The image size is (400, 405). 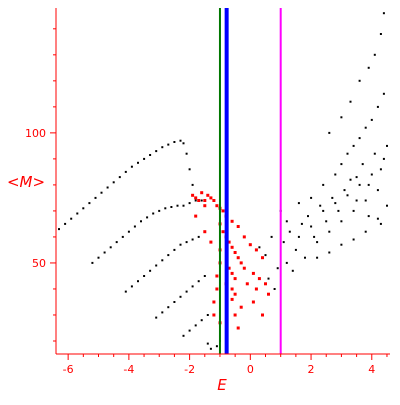 What do you see at coordinates (222, 385) in the screenshot?
I see `x-axis-title: E` at bounding box center [222, 385].